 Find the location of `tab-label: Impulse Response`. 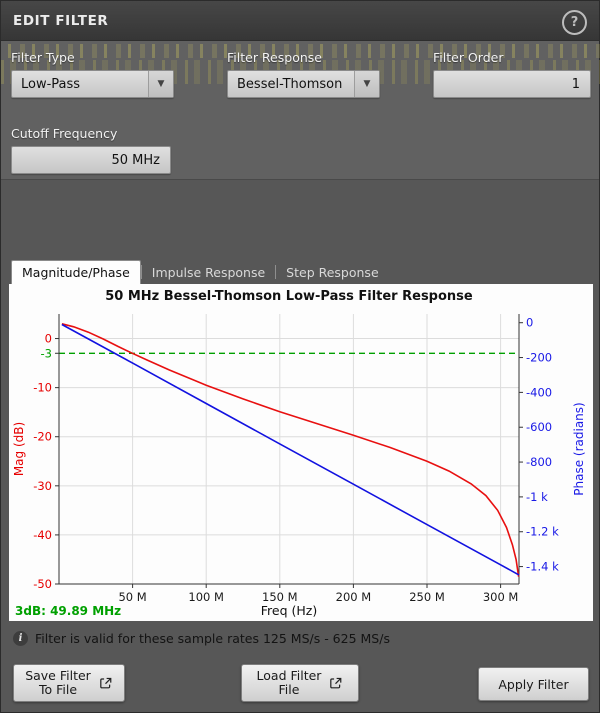

tab-label: Impulse Response is located at coordinates (208, 272).